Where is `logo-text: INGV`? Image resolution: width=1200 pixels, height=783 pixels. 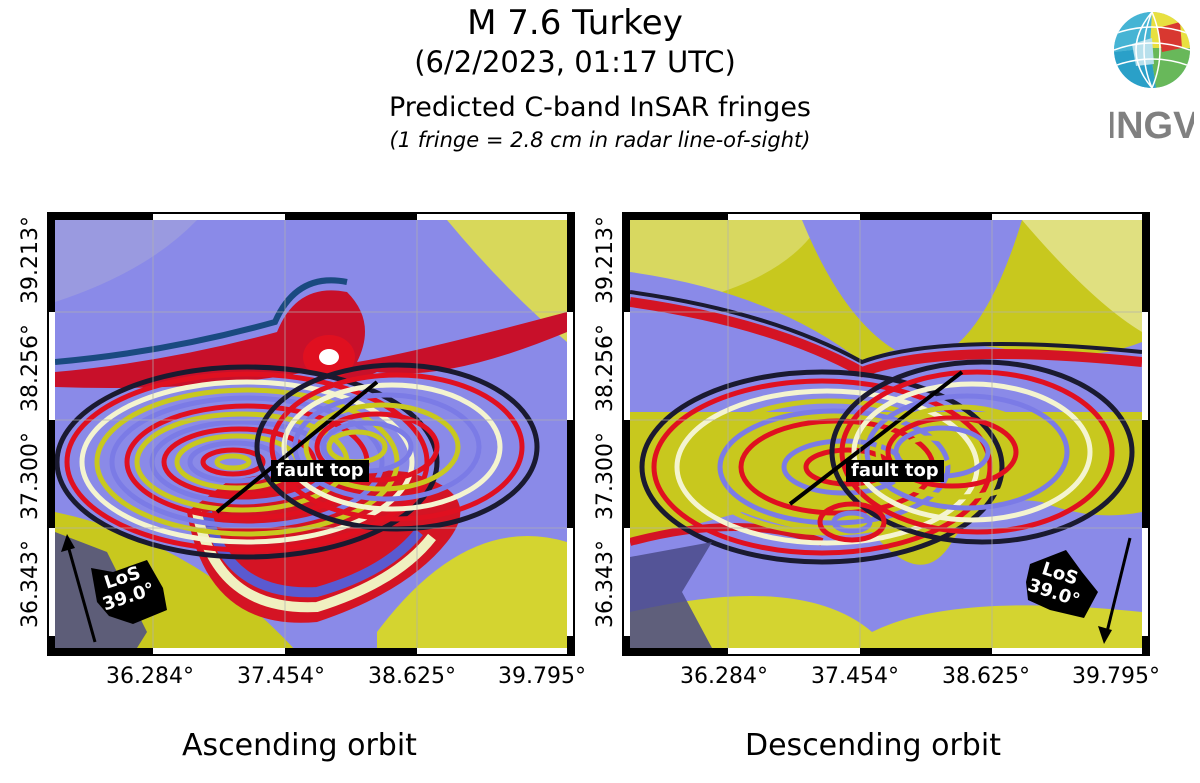
logo-text: INGV is located at coordinates (1152, 123).